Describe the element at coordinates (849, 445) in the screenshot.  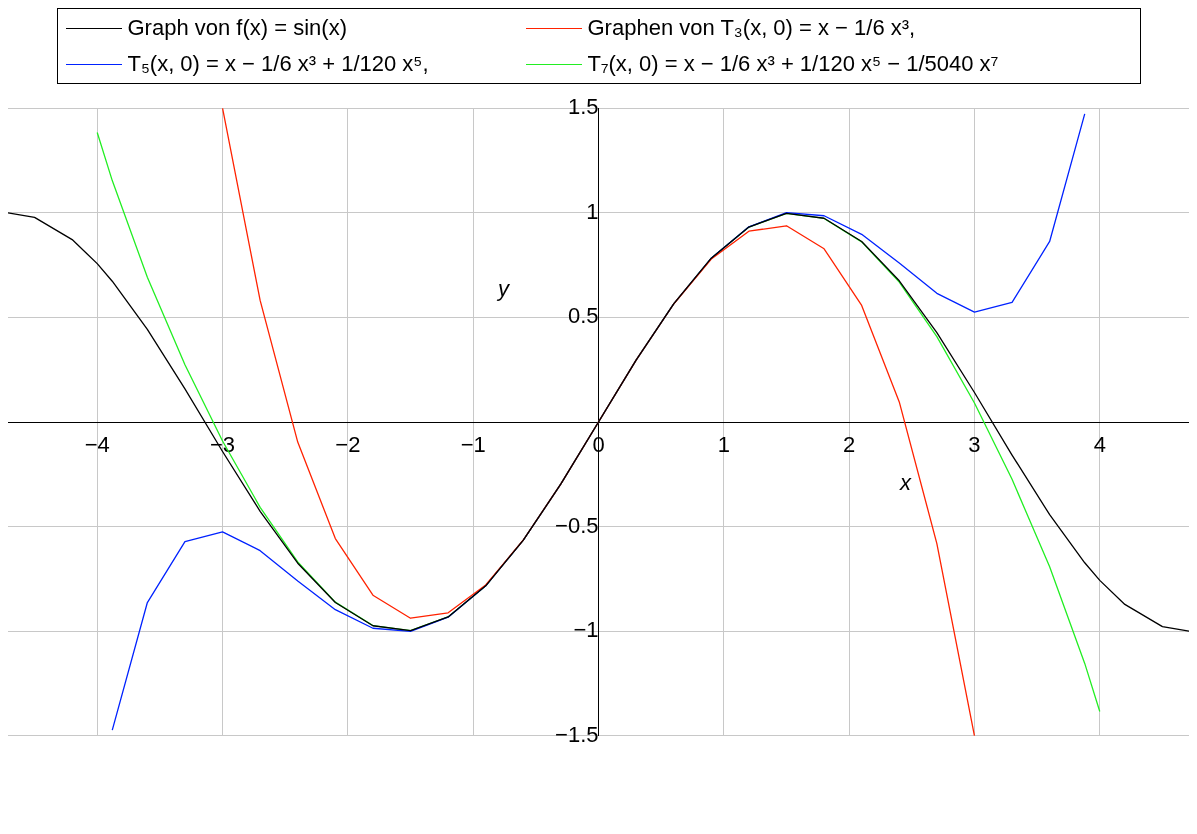
I see `x-tick-label: 2` at that location.